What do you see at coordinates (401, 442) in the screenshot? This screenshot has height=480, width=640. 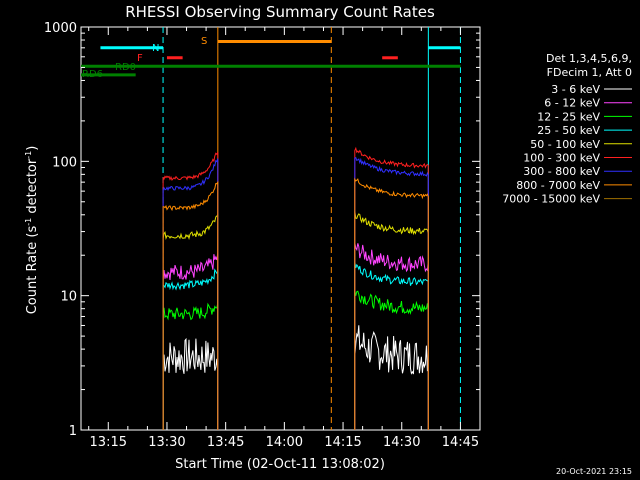 I see `x-tick-label: 14:30` at bounding box center [401, 442].